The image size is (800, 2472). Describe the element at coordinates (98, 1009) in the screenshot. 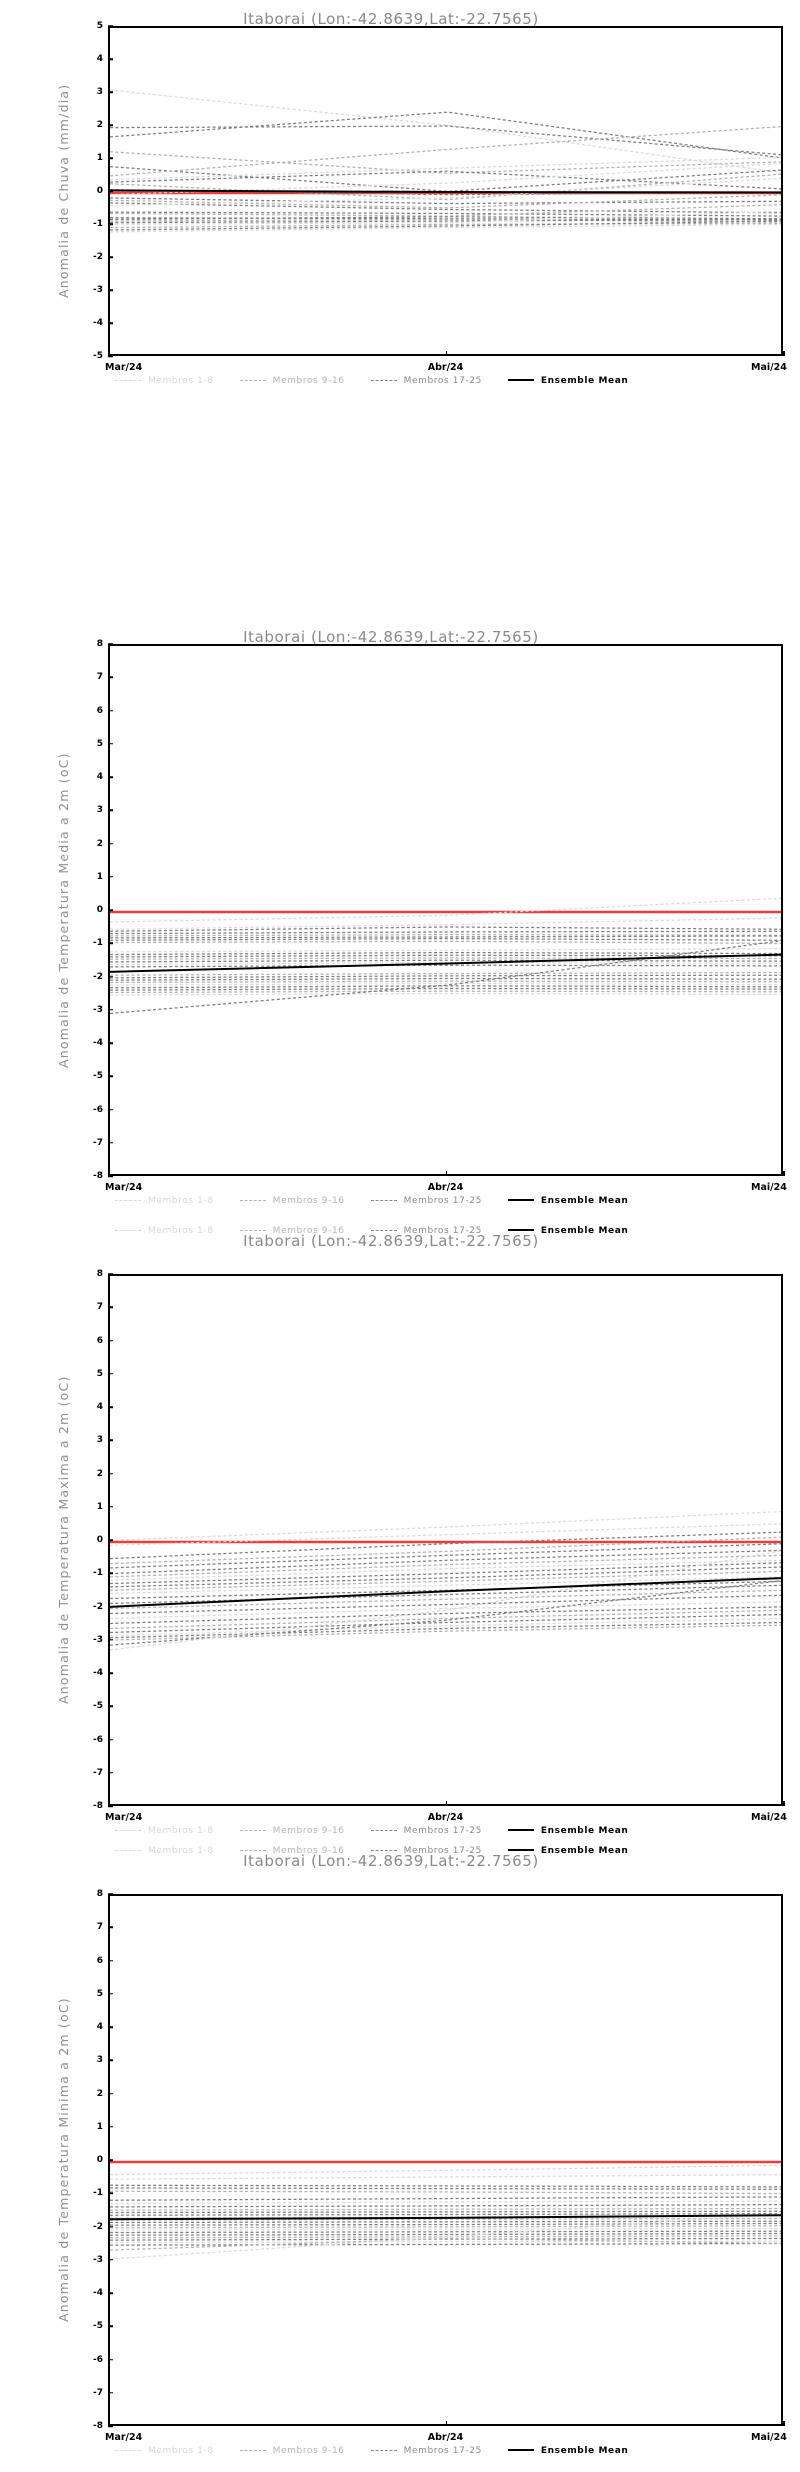

I see `y-tick-label: -3` at that location.